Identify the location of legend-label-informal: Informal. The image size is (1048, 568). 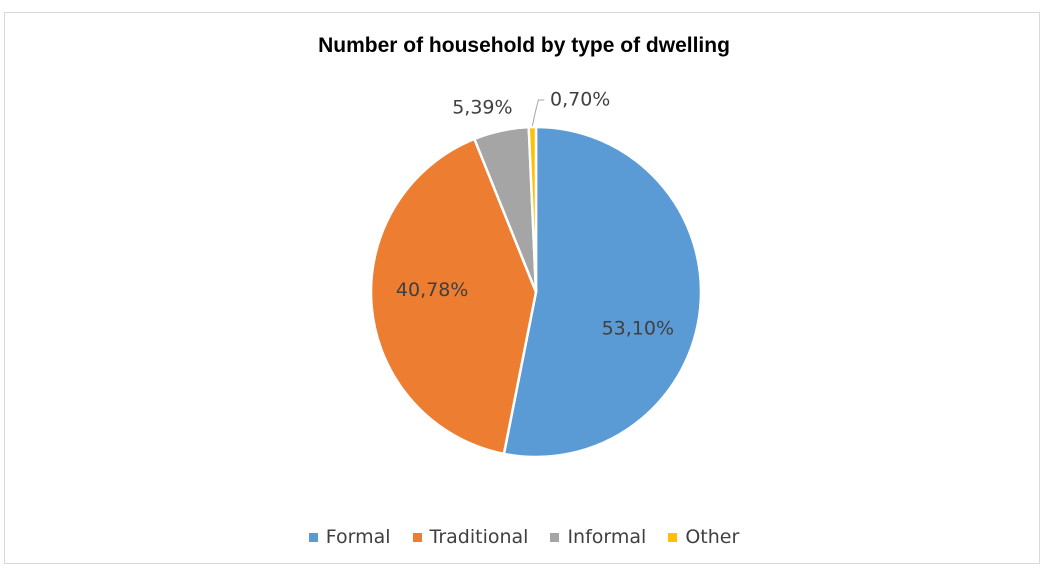
(607, 537).